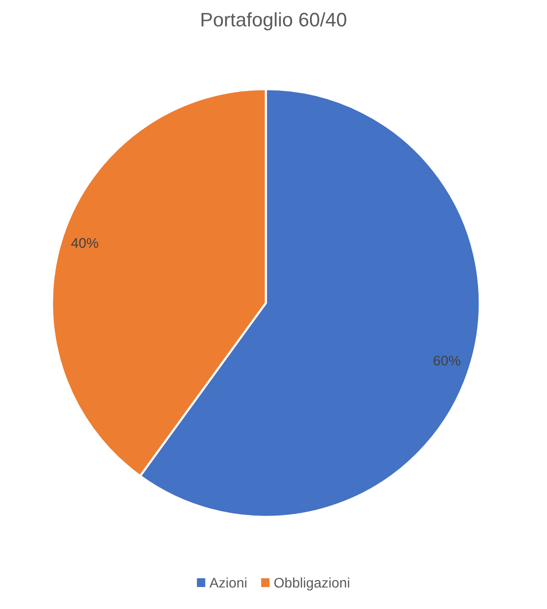 The width and height of the screenshot is (547, 609). What do you see at coordinates (447, 361) in the screenshot?
I see `data-label: 60%` at bounding box center [447, 361].